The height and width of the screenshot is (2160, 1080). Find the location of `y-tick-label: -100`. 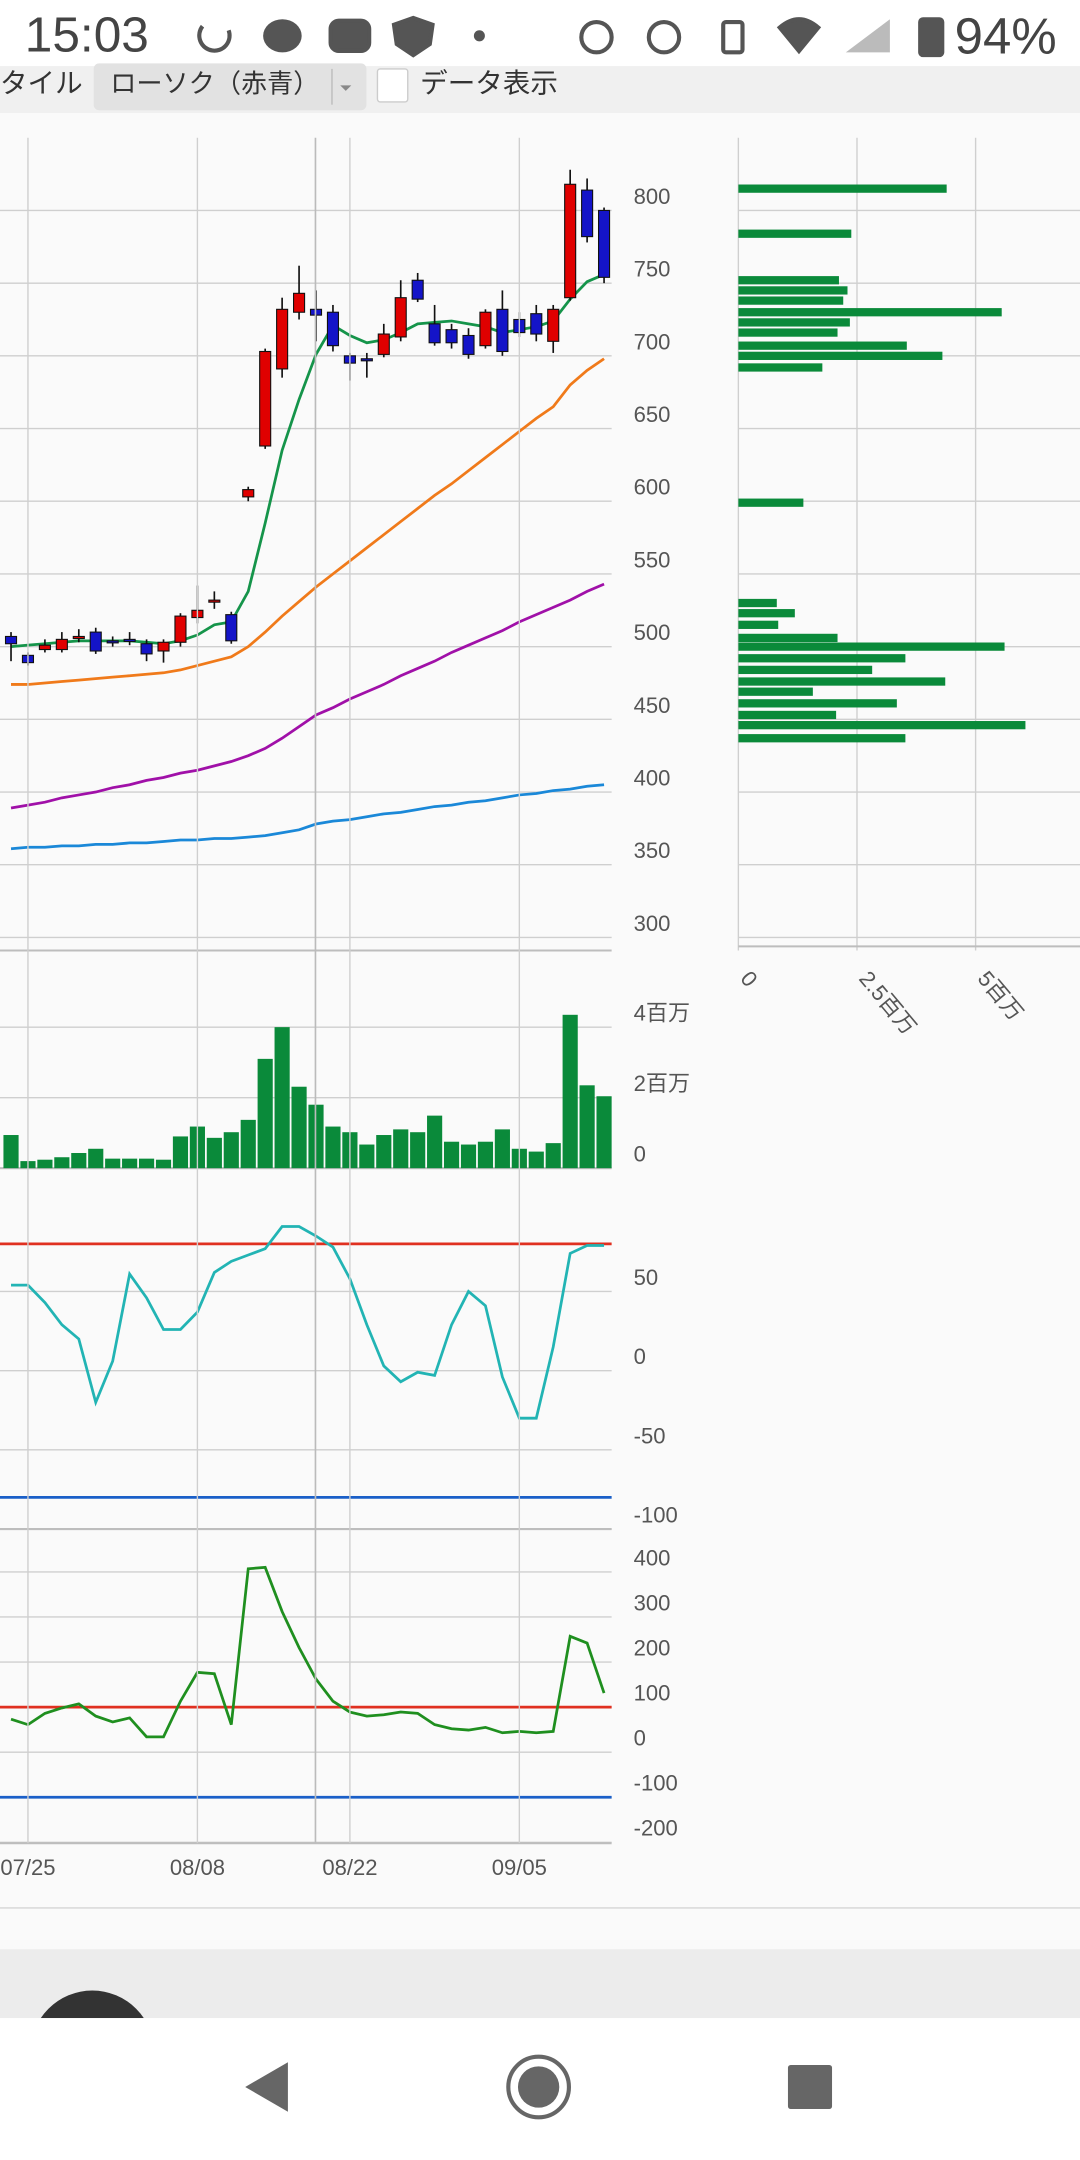

y-tick-label: -100 is located at coordinates (656, 1783).